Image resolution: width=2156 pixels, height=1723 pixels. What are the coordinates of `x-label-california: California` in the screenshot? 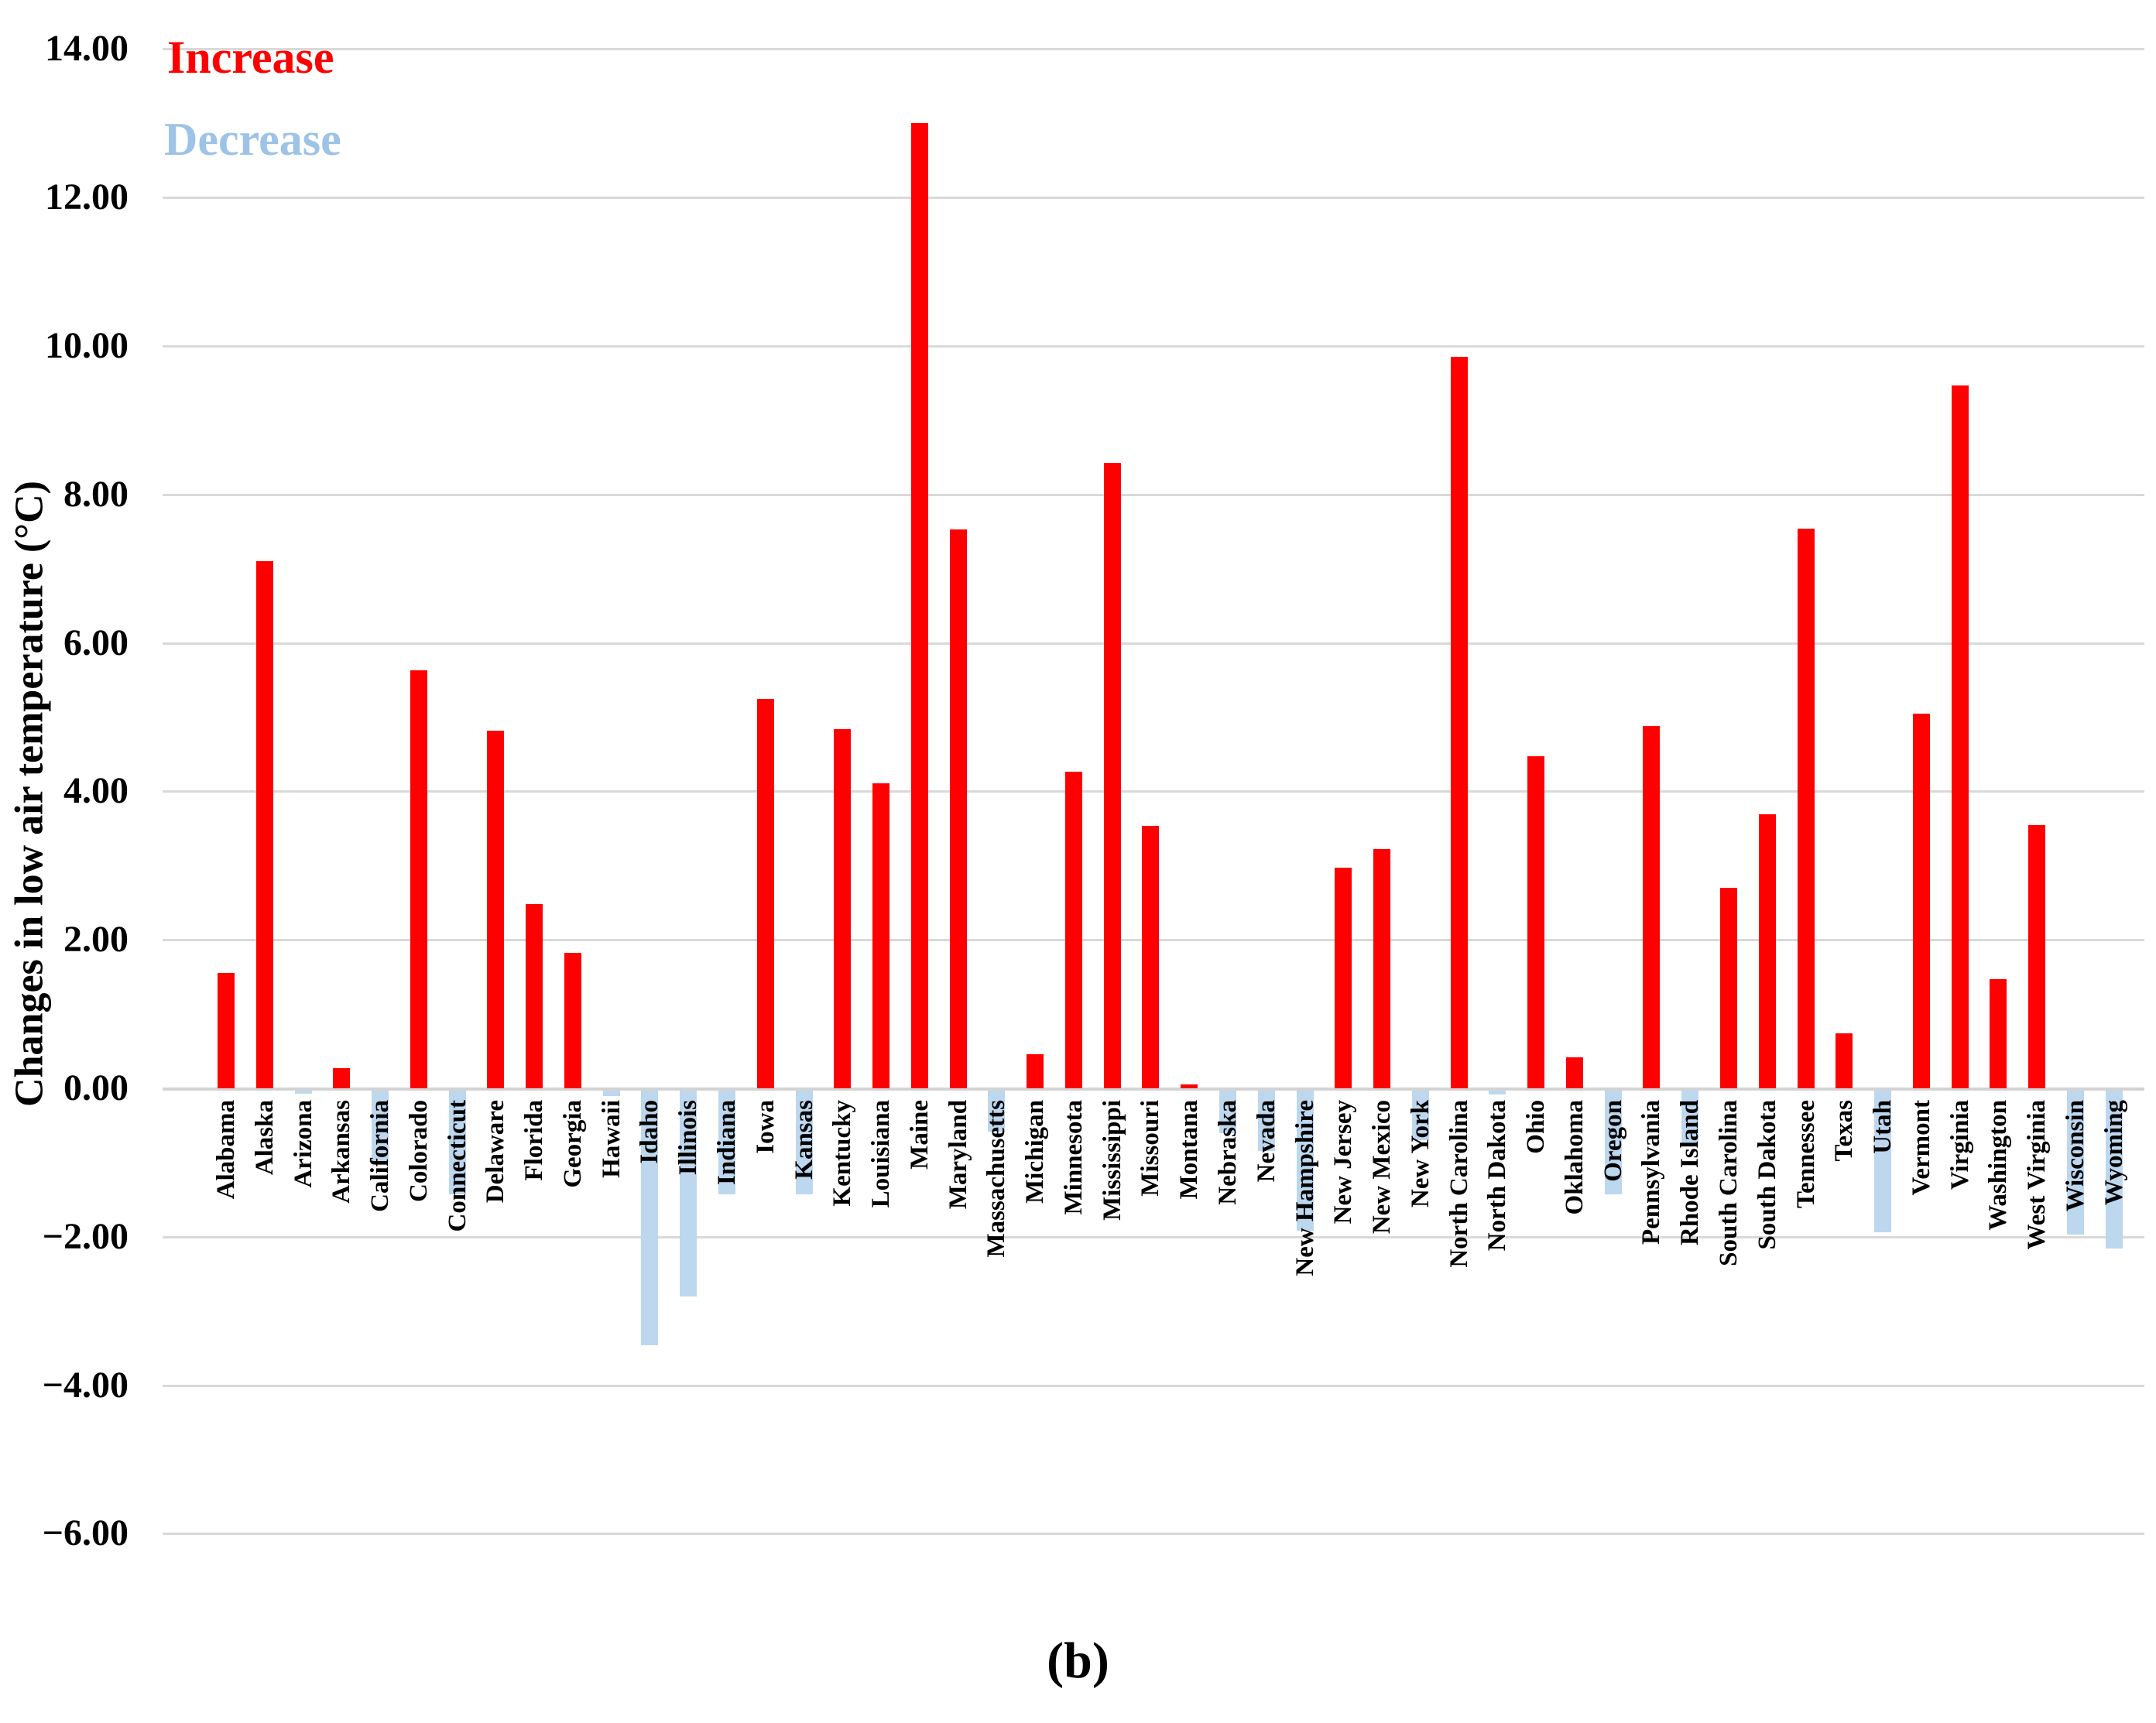 It's located at (380, 1156).